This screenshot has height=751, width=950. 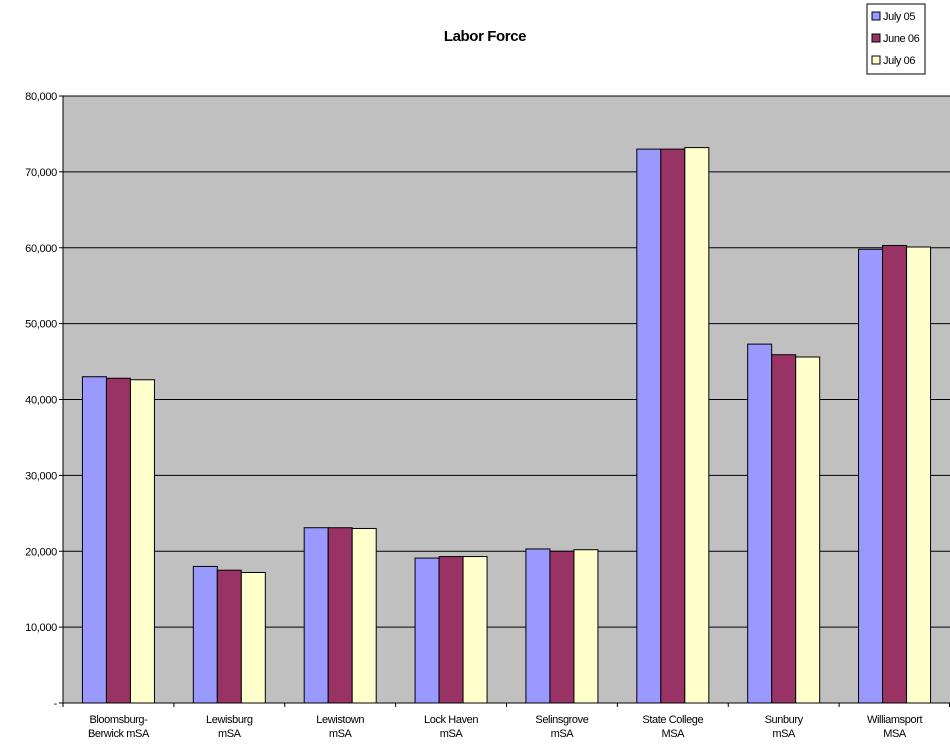 What do you see at coordinates (672, 720) in the screenshot?
I see `x-tick-label: State College` at bounding box center [672, 720].